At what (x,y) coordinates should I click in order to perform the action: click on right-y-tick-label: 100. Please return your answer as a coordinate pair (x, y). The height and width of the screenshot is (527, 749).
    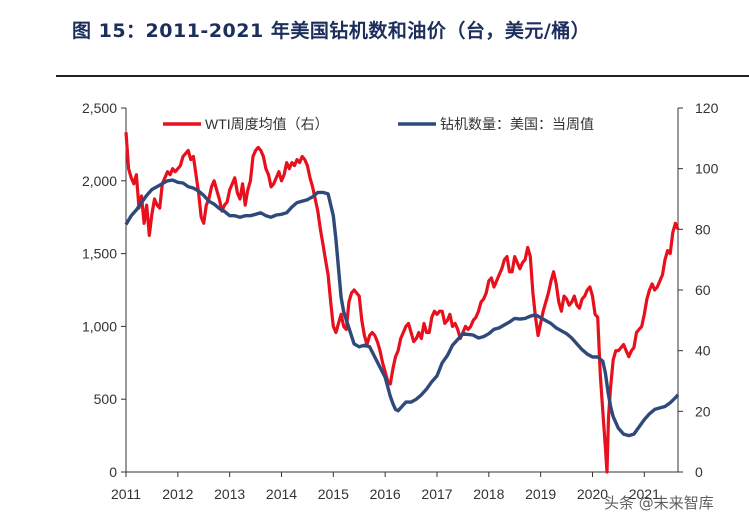
    Looking at the image, I should click on (707, 169).